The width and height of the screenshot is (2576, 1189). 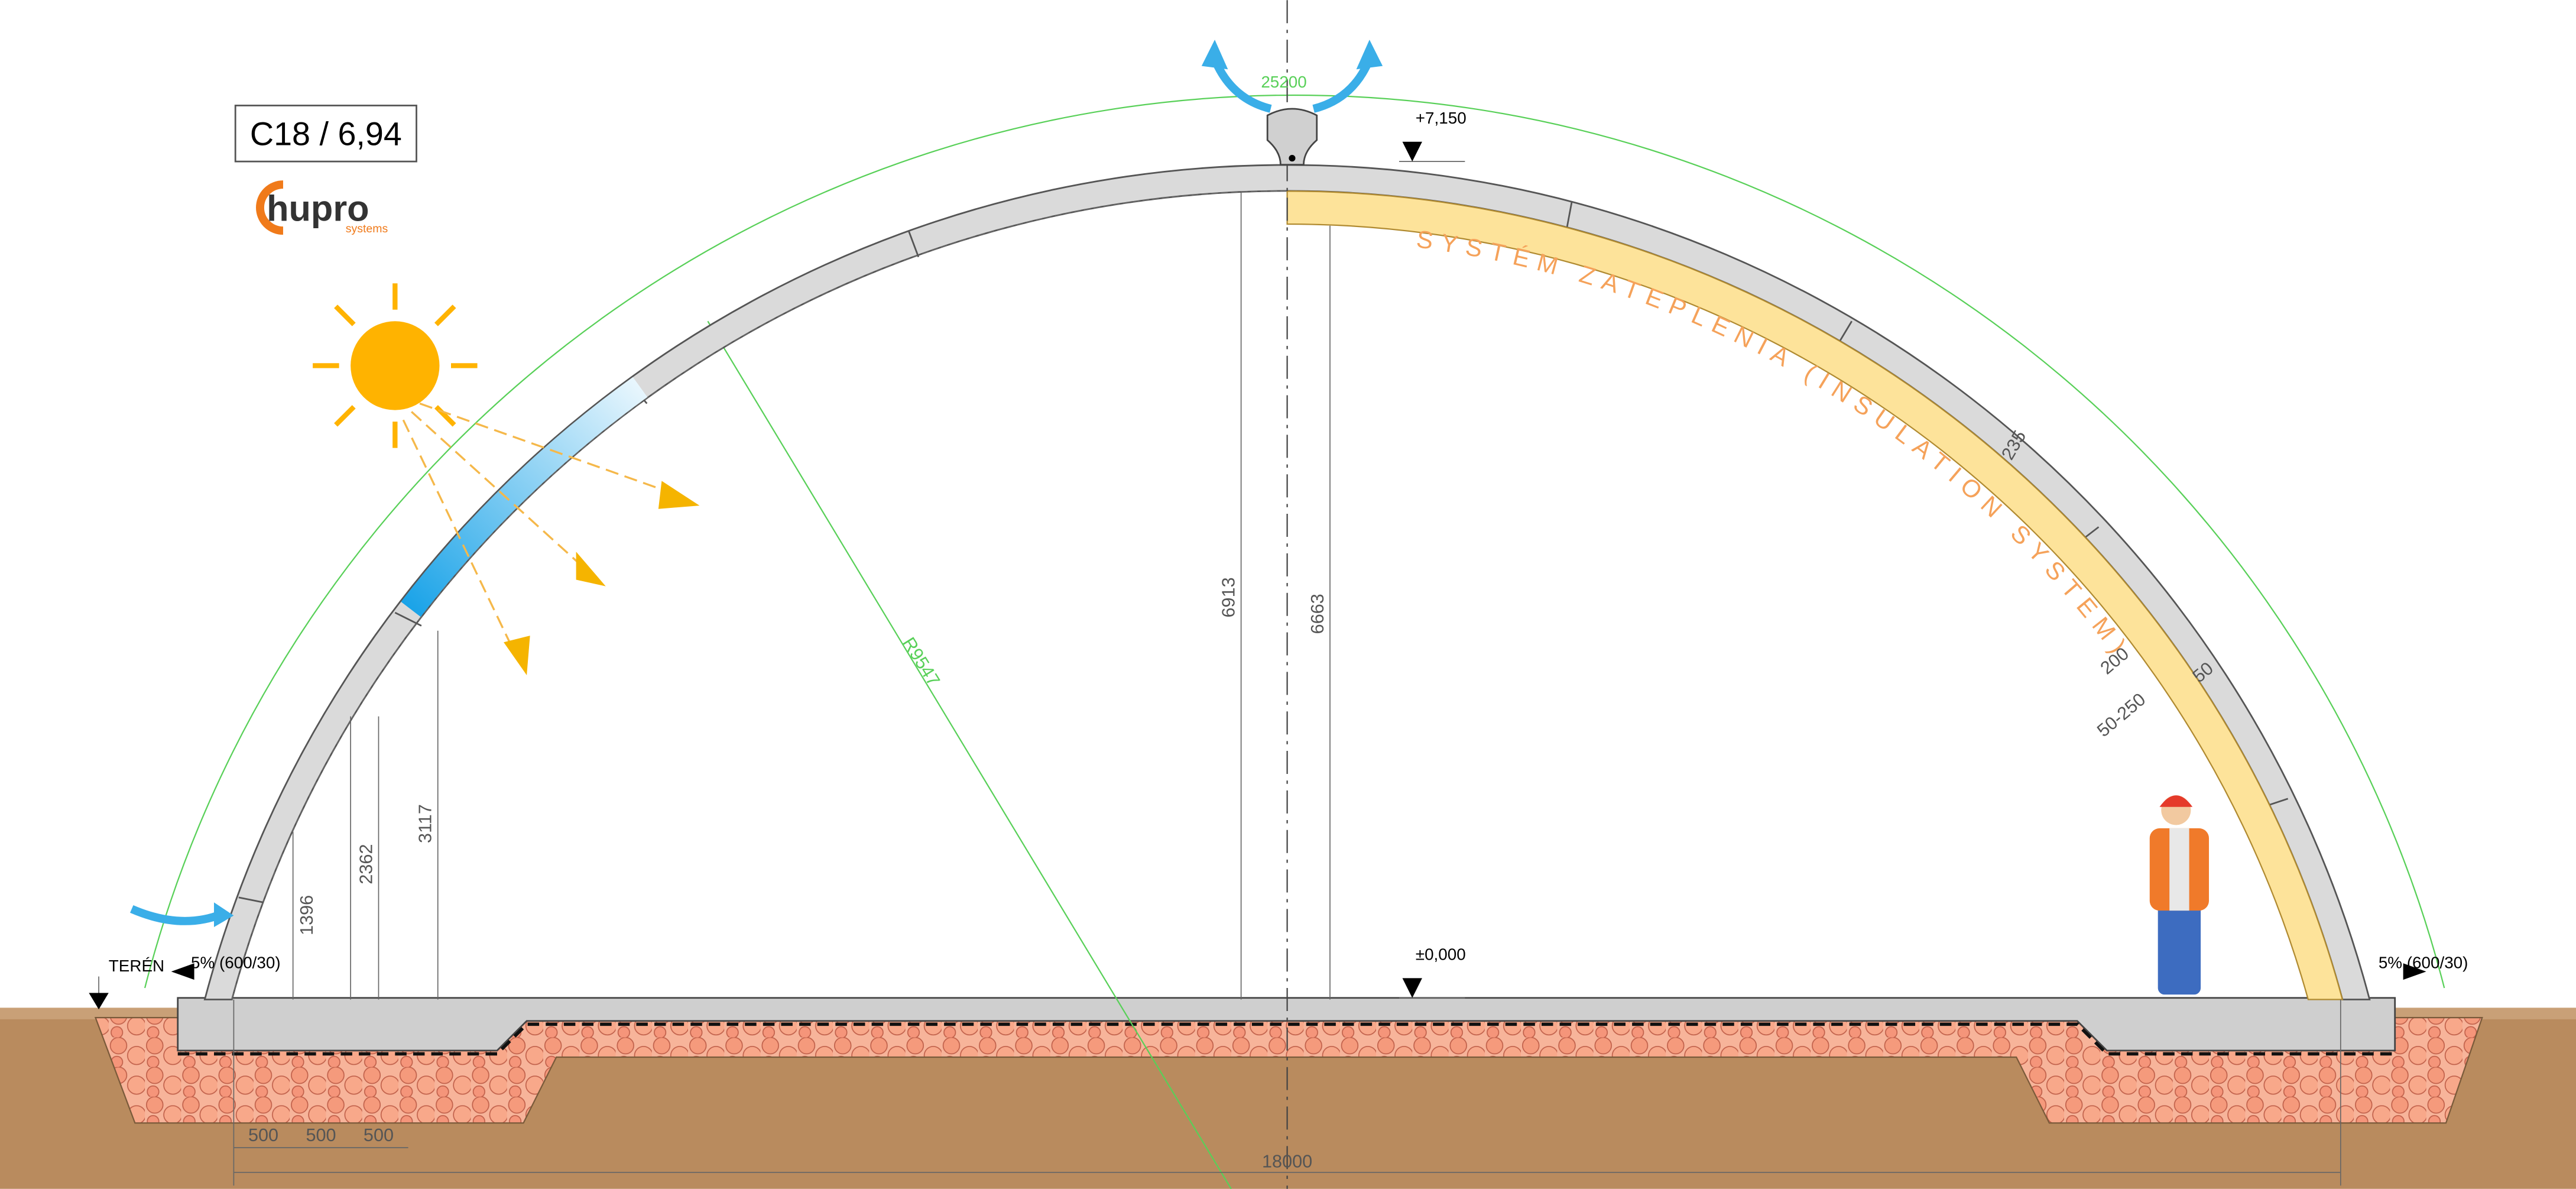 What do you see at coordinates (2423, 963) in the screenshot?
I see `slope-right: 5% (600/30)` at bounding box center [2423, 963].